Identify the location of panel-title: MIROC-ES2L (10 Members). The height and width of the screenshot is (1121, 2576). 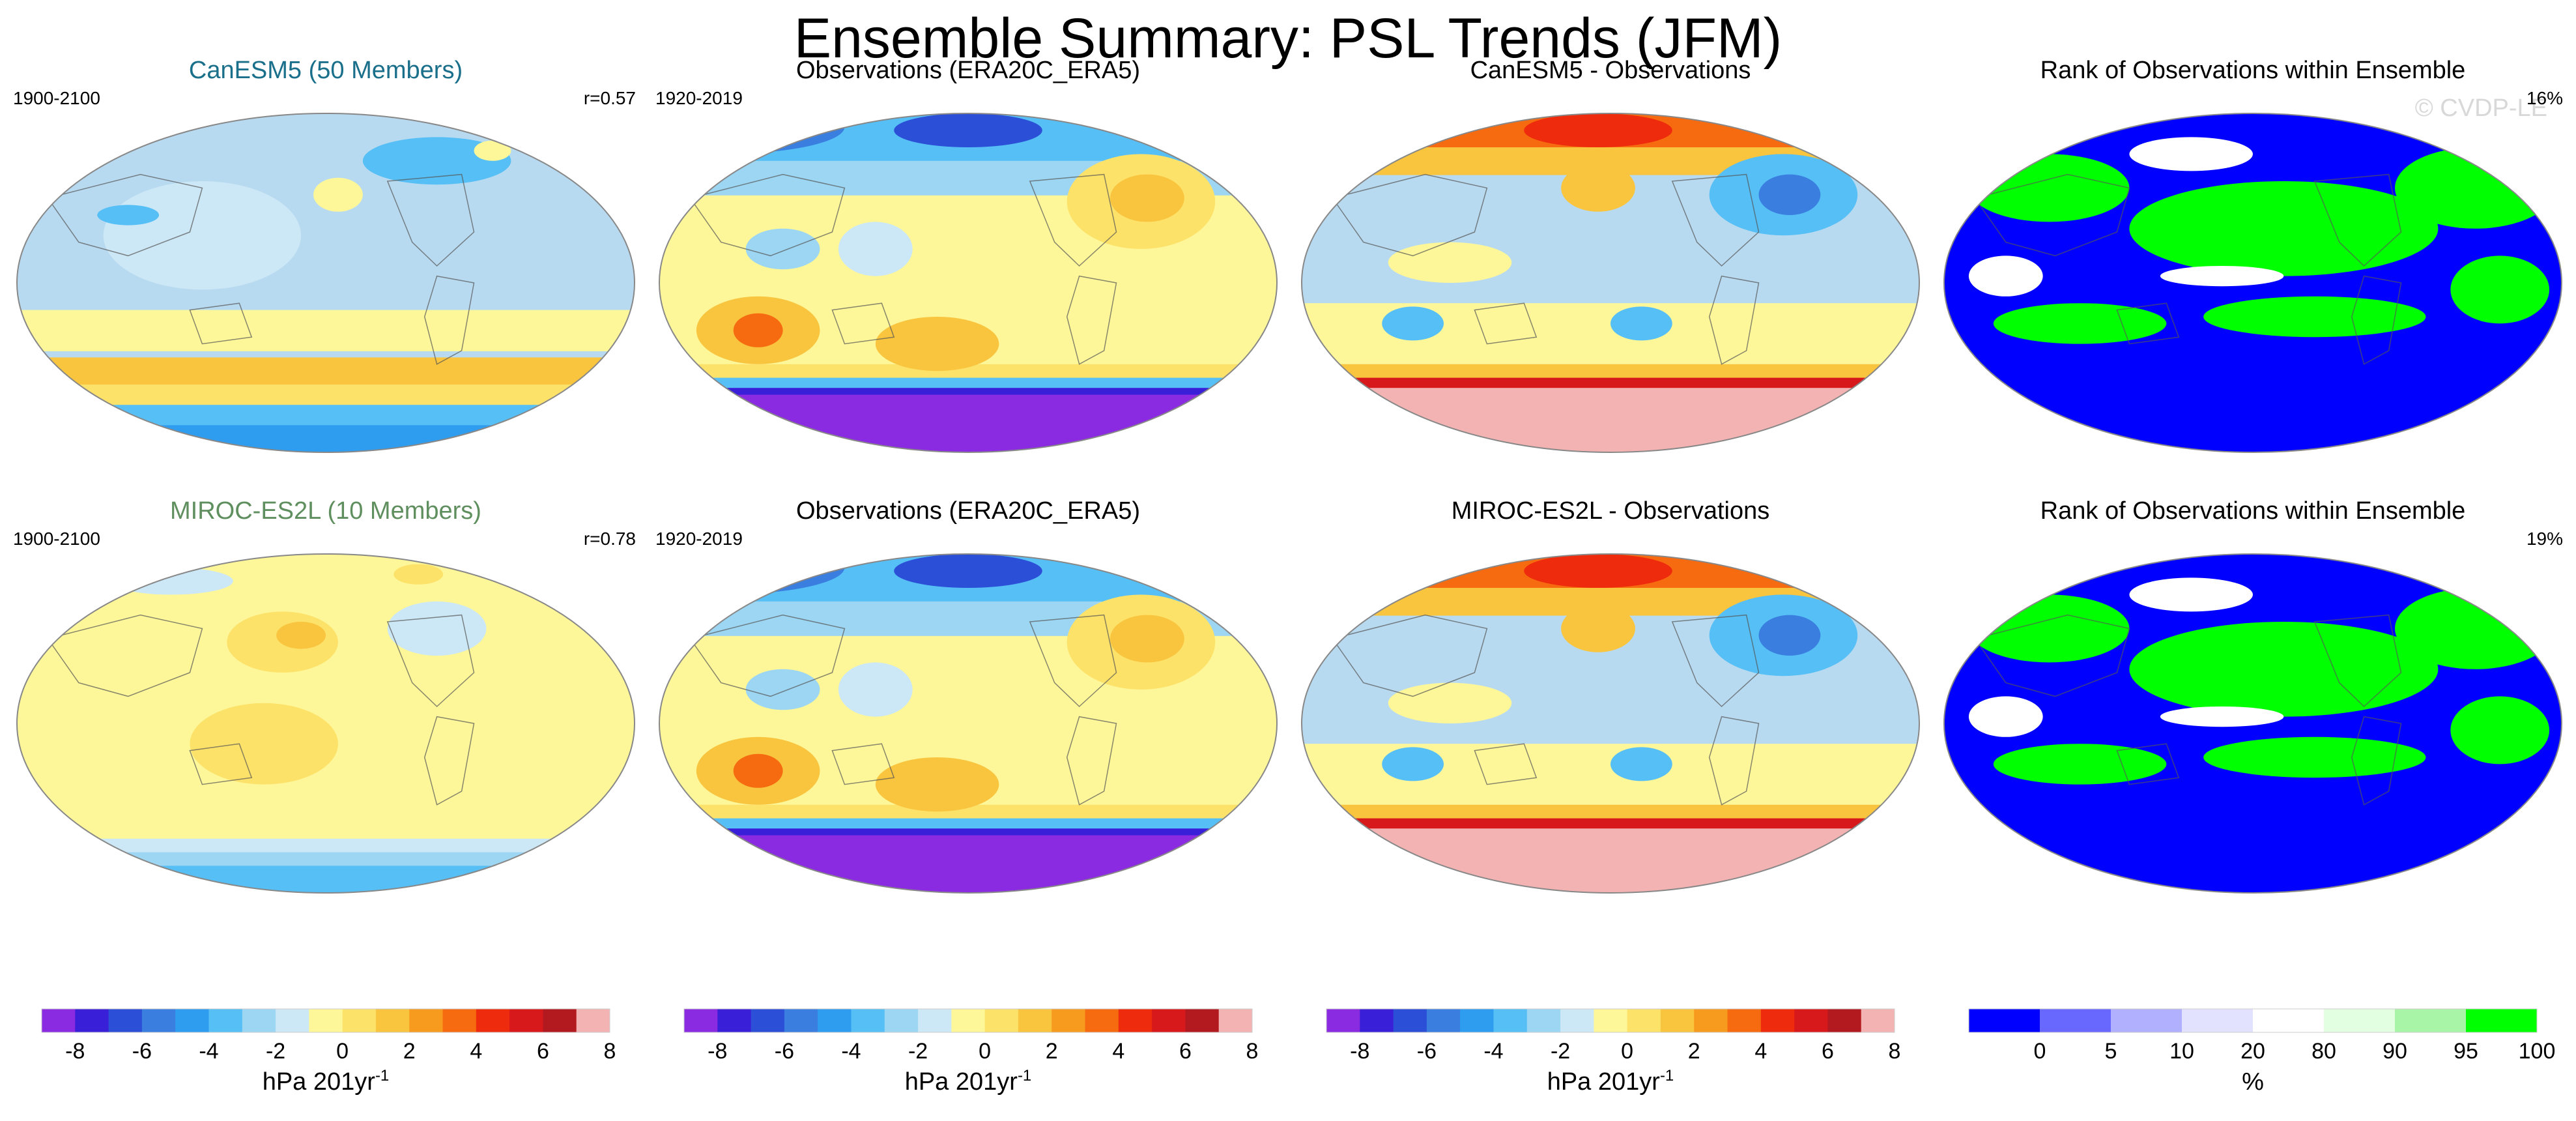
(325, 511).